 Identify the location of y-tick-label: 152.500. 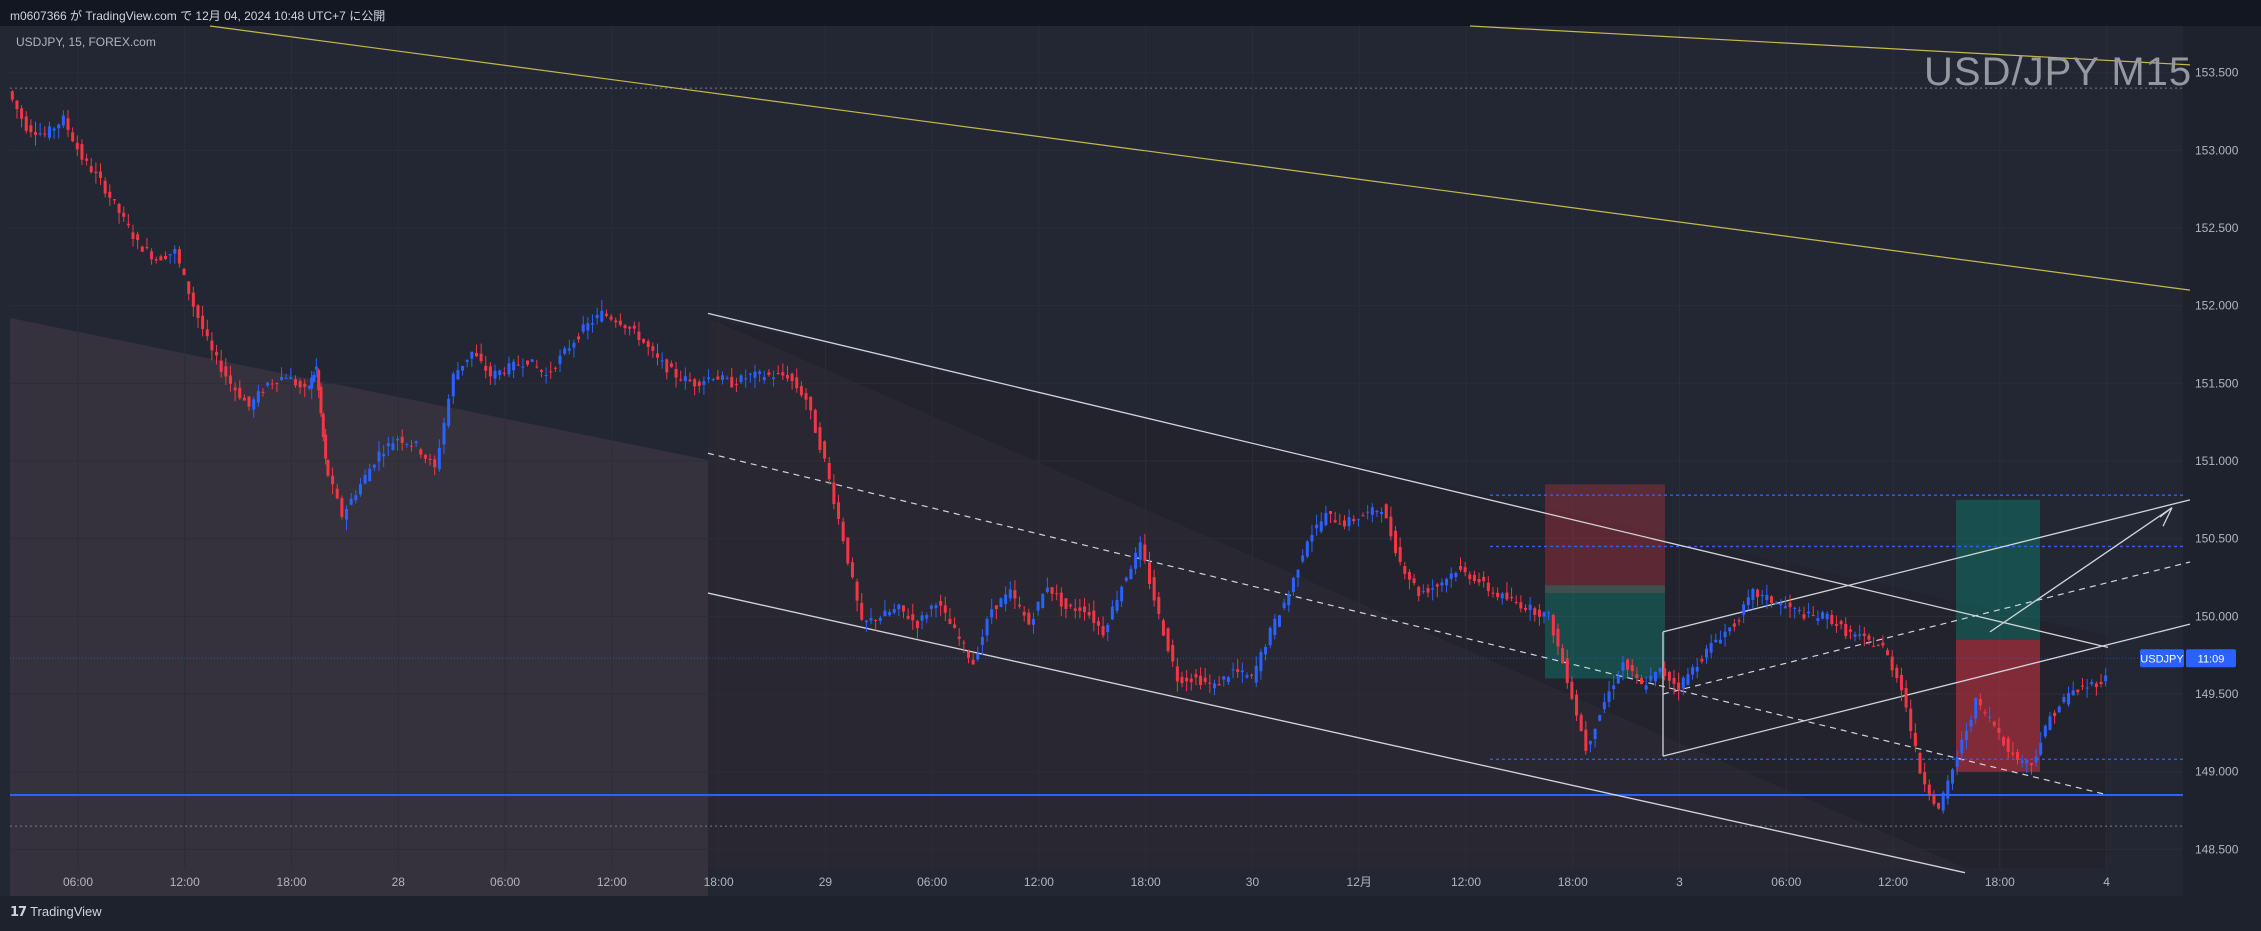
(2217, 228).